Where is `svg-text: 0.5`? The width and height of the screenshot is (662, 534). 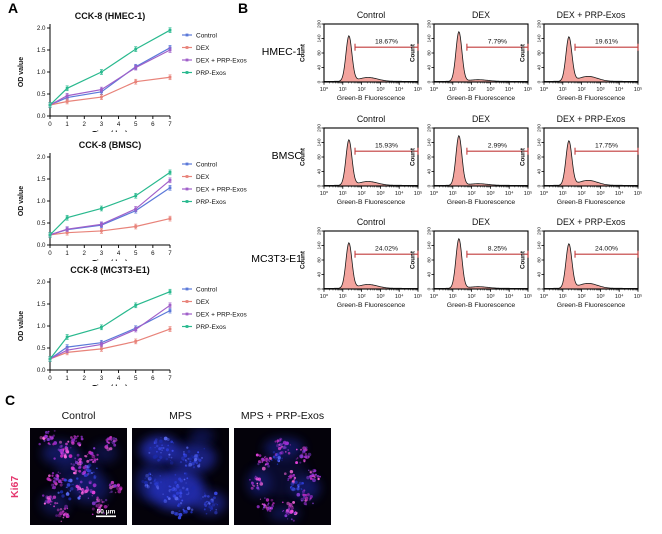
svg-text: 0.5 is located at coordinates (41, 223).